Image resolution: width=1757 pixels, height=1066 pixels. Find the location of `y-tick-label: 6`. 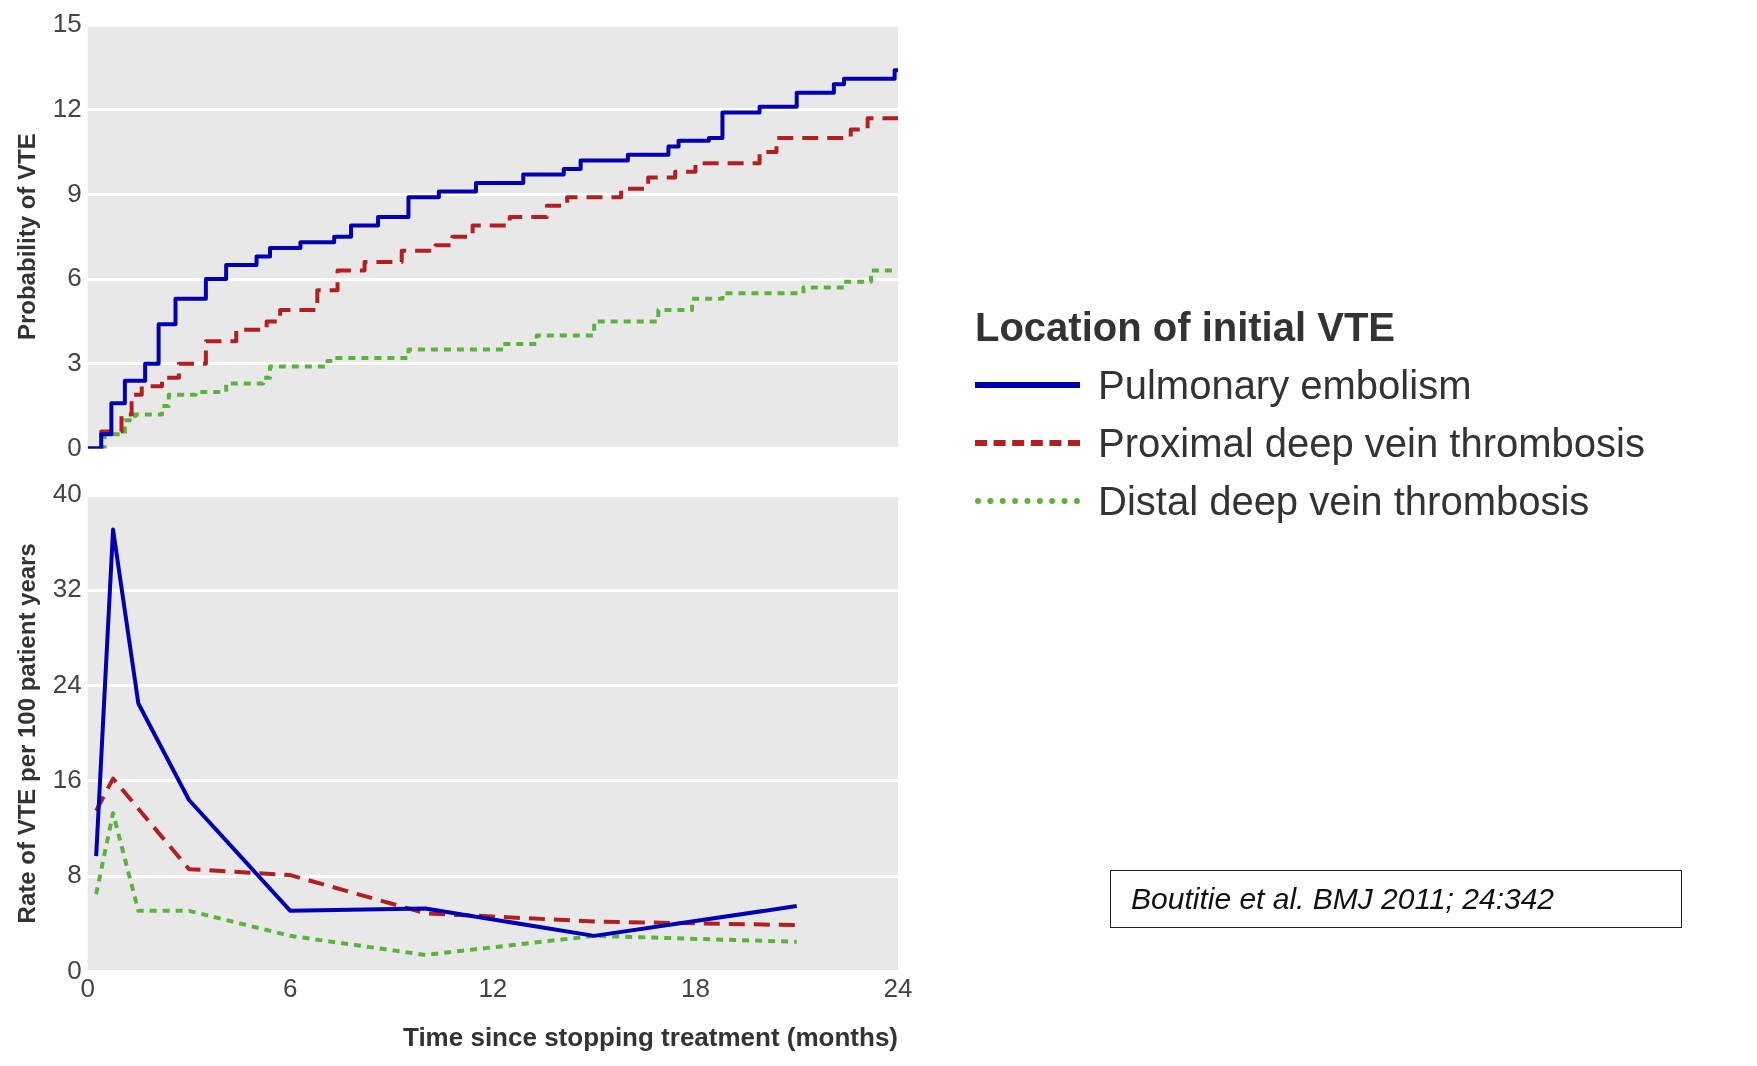

y-tick-label: 6 is located at coordinates (74, 277).